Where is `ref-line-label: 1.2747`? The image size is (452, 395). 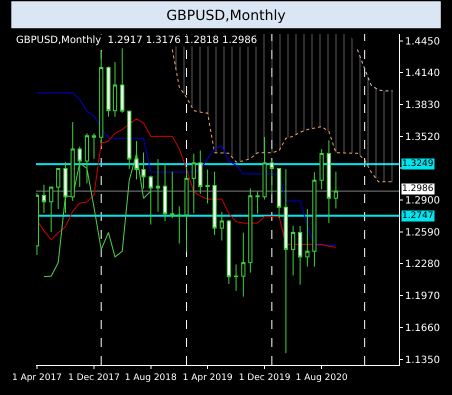
ref-line-label: 1.2747 is located at coordinates (418, 216).